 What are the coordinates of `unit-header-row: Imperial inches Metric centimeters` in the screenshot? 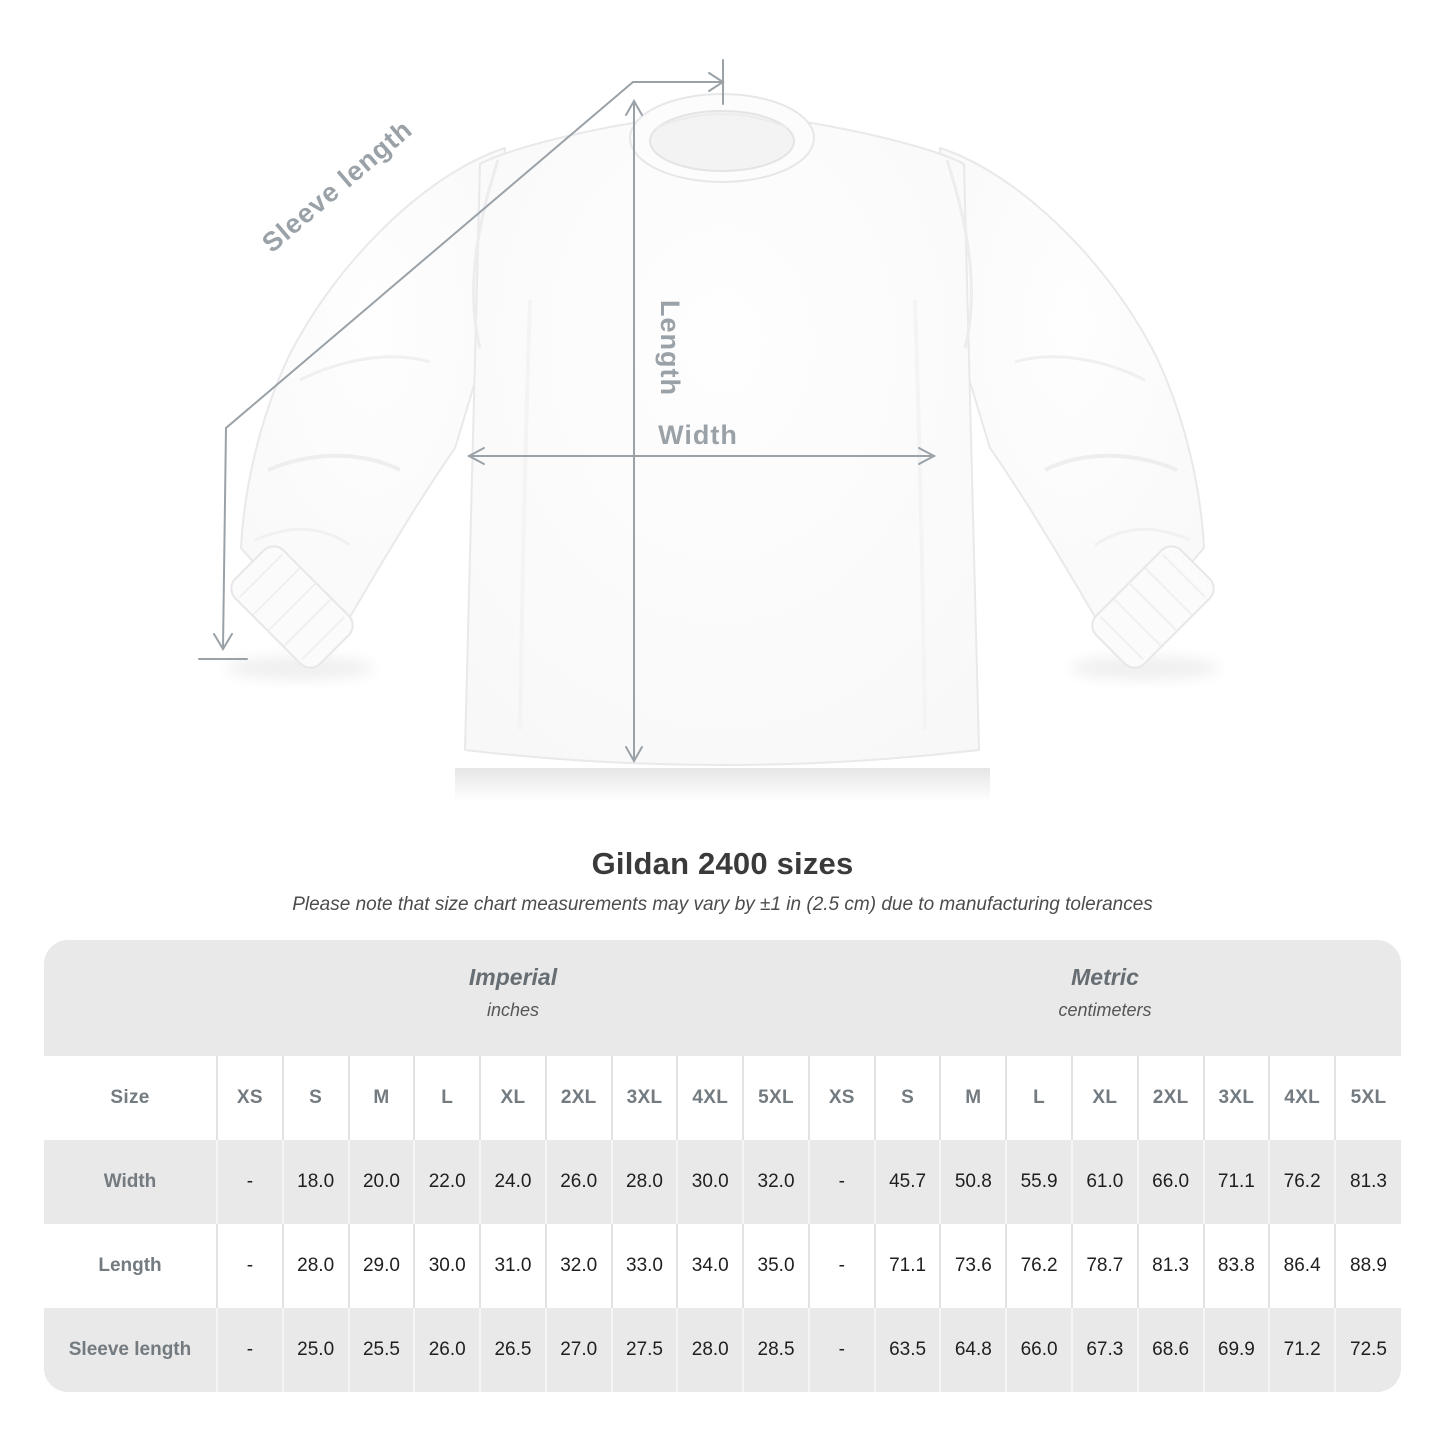 It's located at (722, 998).